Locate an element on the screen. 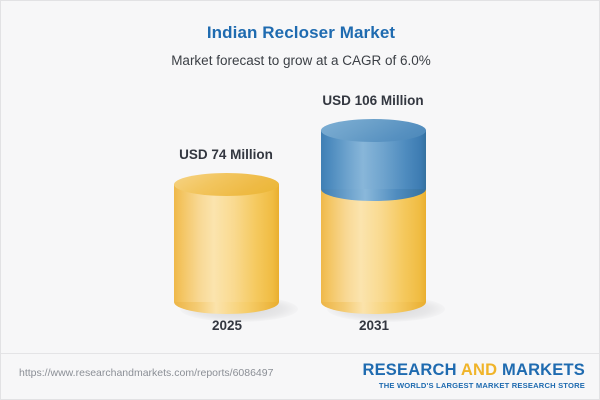 This screenshot has width=600, height=400. footer-divider is located at coordinates (300, 353).